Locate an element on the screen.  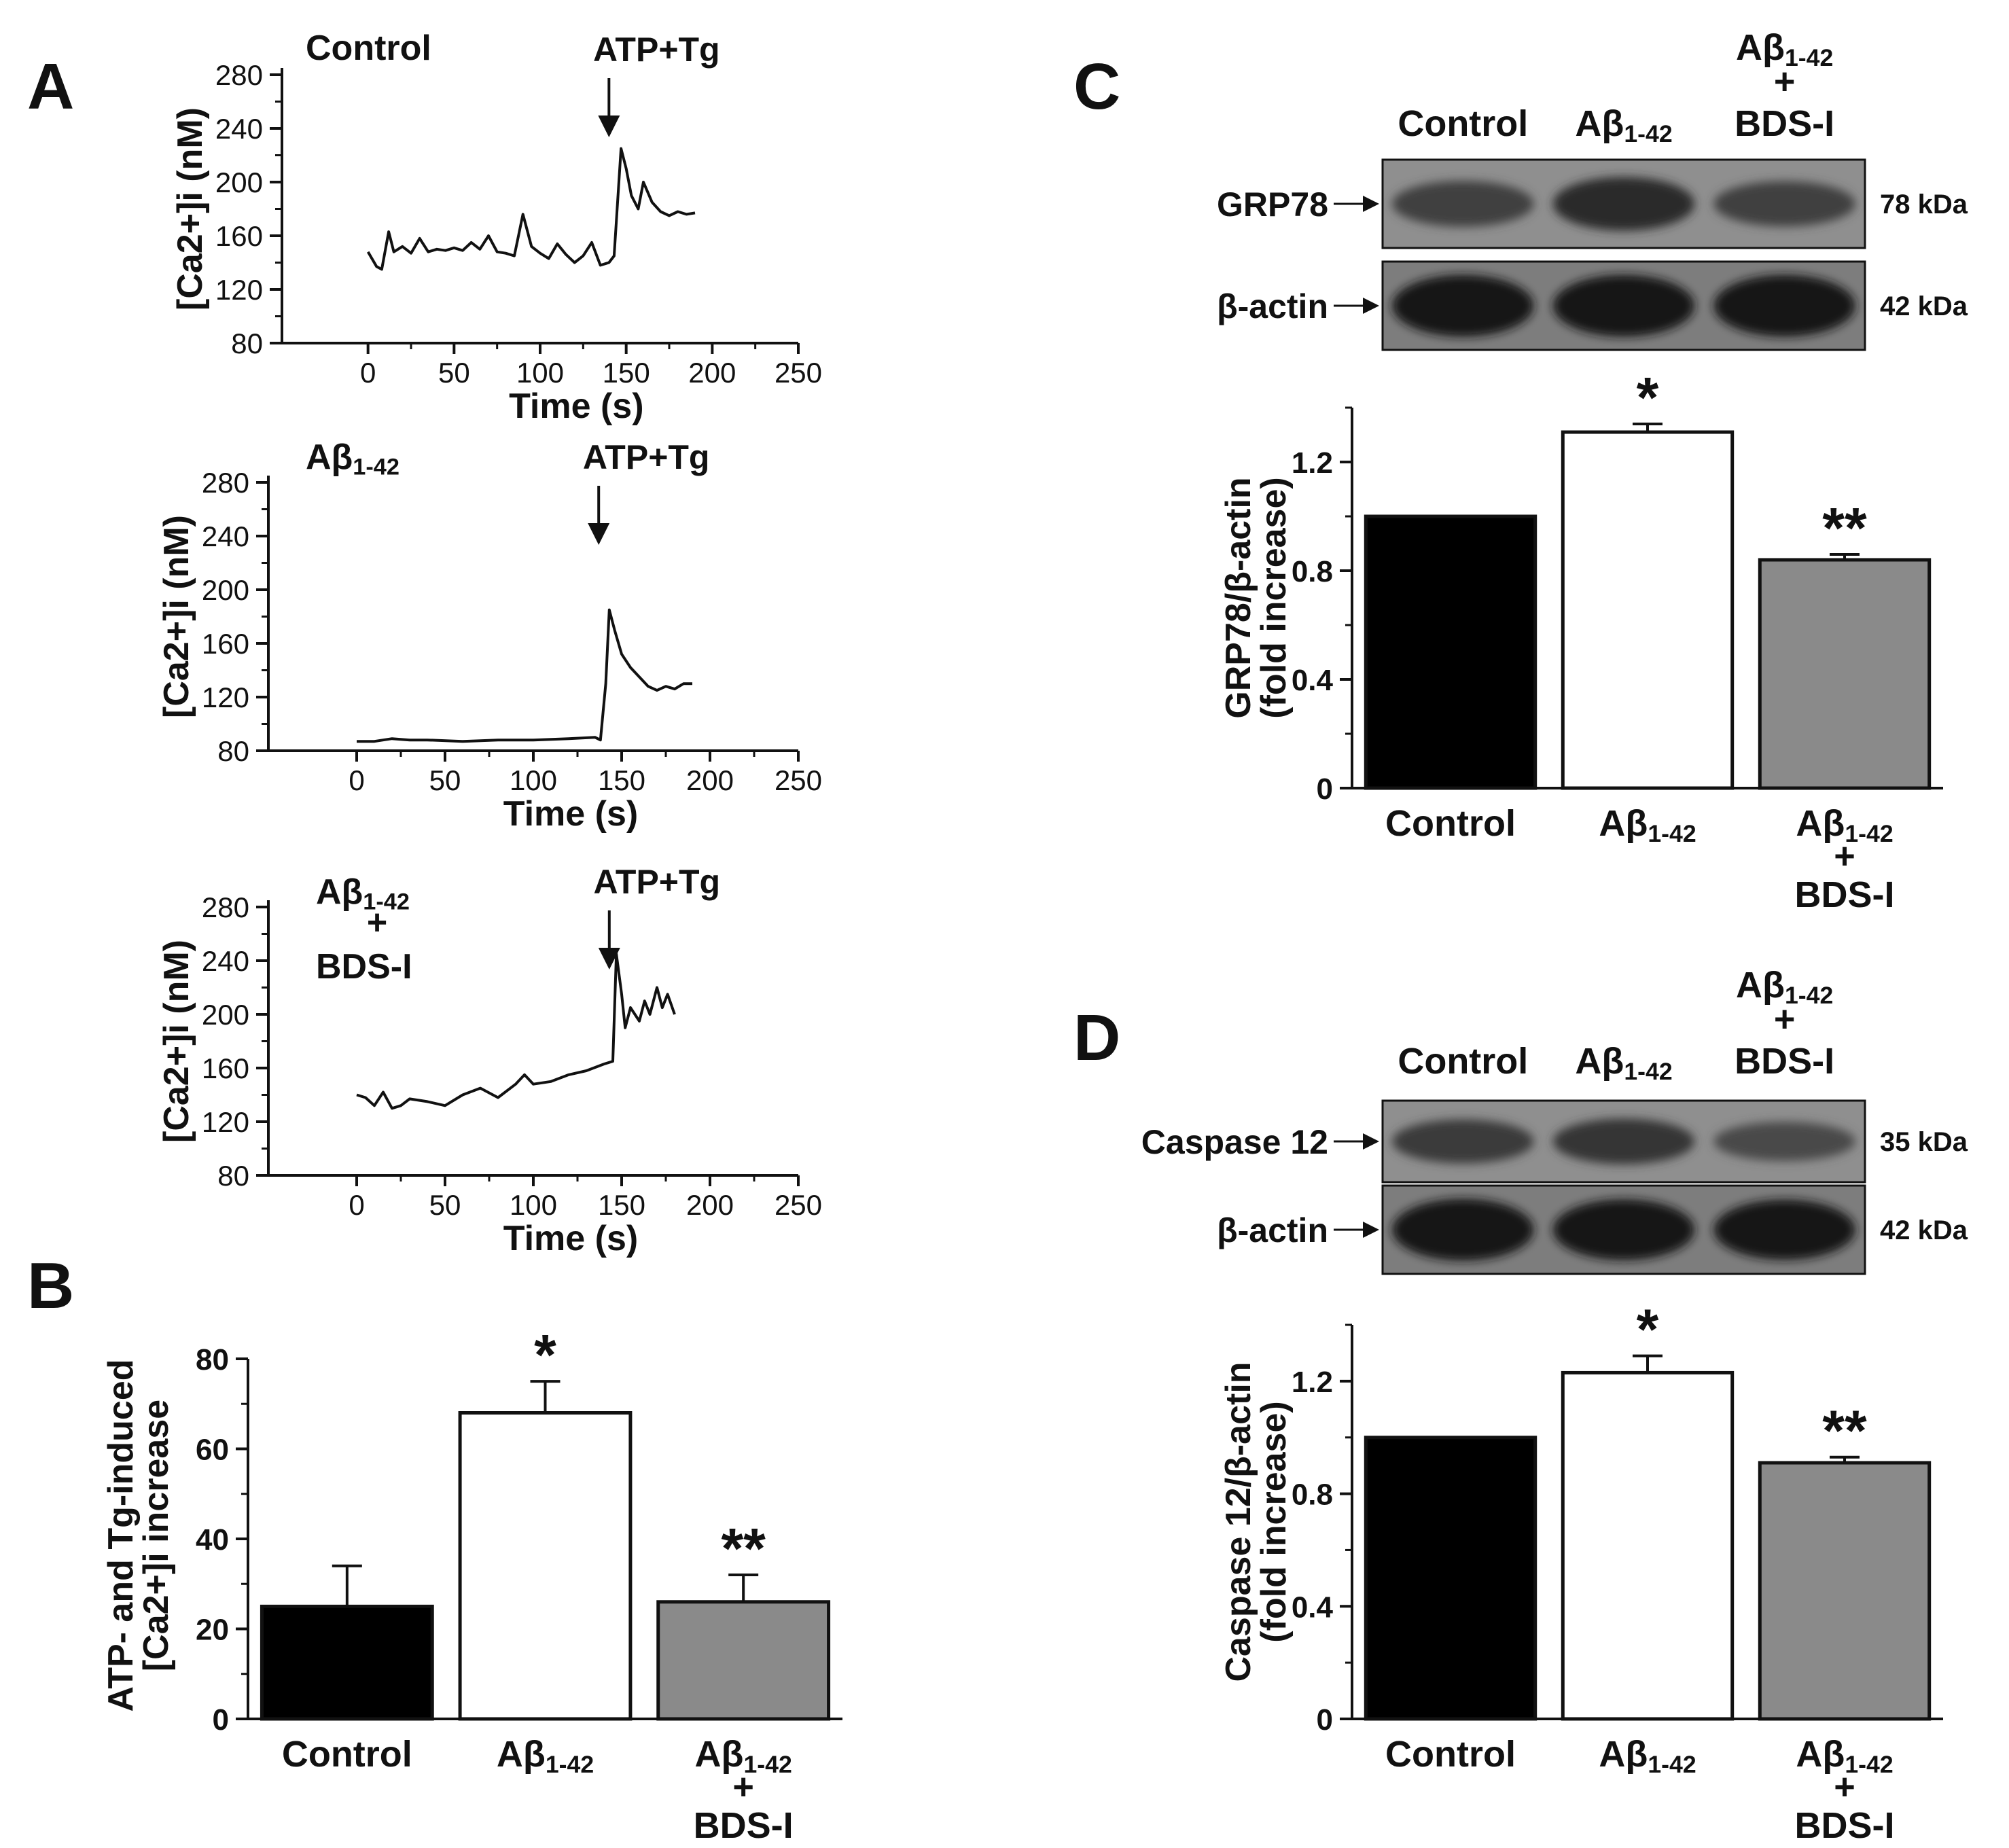
category-label-abeta-bds-bds: BDS-I is located at coordinates (744, 1825).